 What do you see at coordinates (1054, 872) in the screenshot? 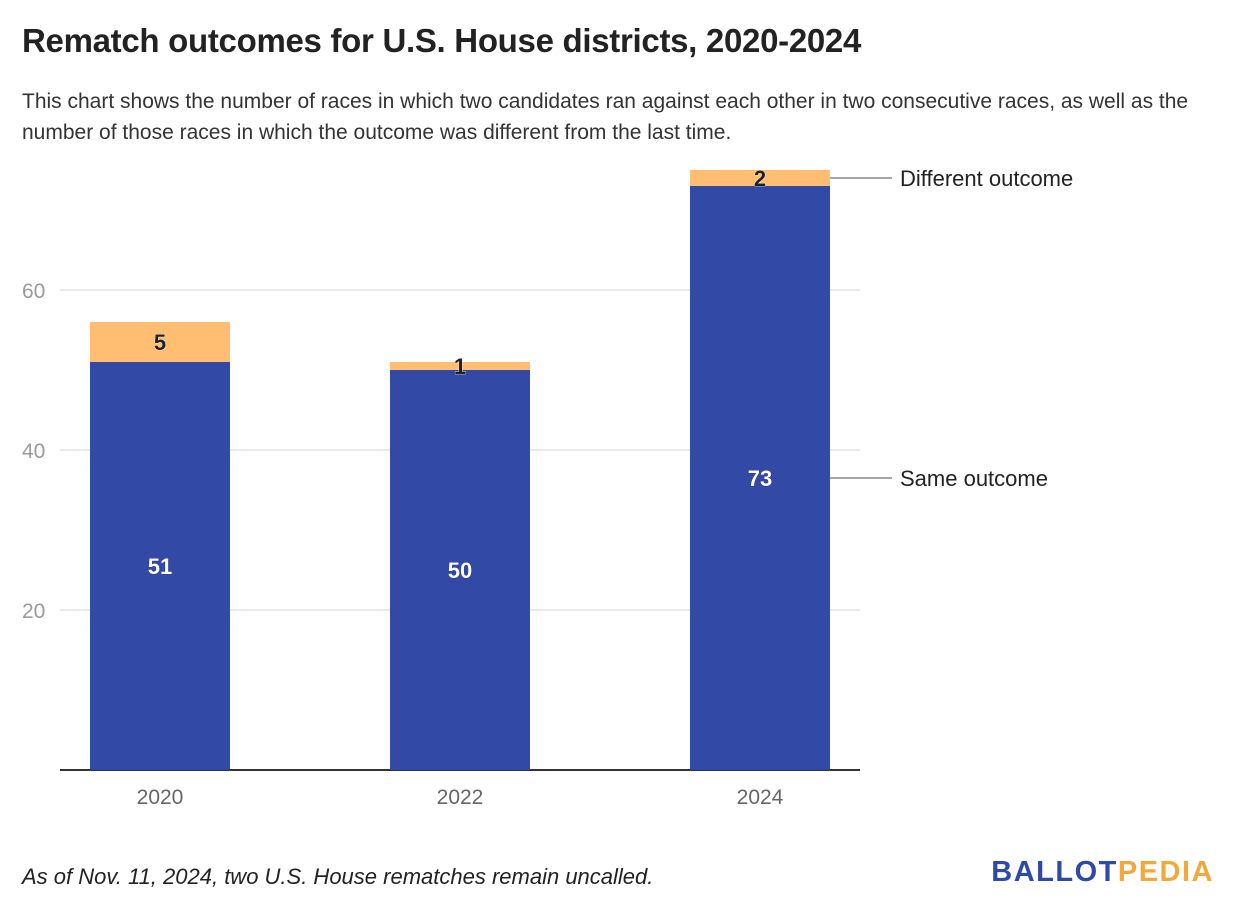
I see `logo-part-ballot: BALLOT` at bounding box center [1054, 872].